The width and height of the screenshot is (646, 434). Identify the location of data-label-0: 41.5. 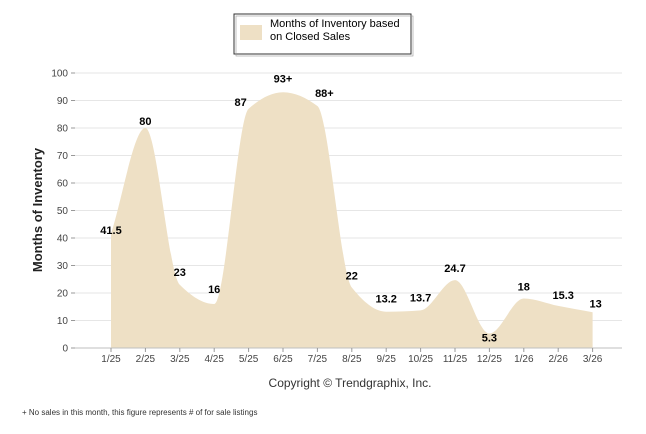
(110, 231).